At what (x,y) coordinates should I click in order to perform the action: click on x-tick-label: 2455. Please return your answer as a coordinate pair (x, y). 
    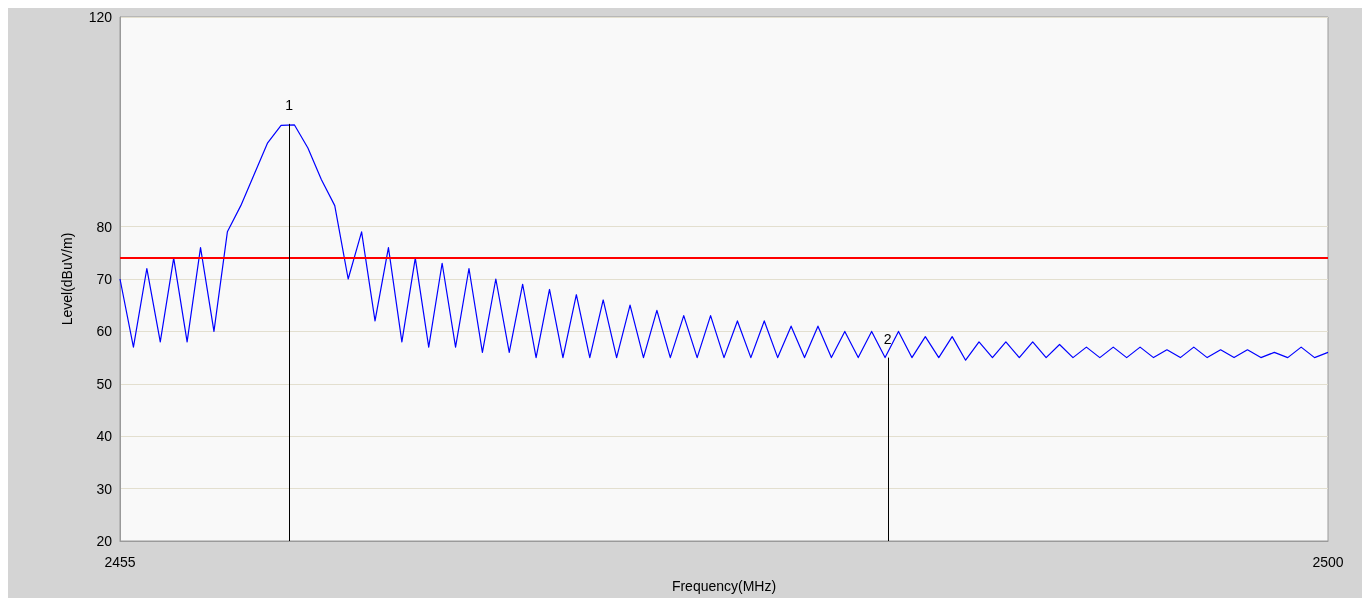
    Looking at the image, I should click on (120, 562).